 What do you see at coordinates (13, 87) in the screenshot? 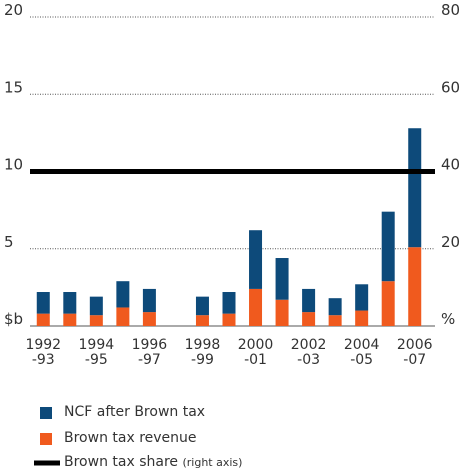
I see `y-tick-label: 15` at bounding box center [13, 87].